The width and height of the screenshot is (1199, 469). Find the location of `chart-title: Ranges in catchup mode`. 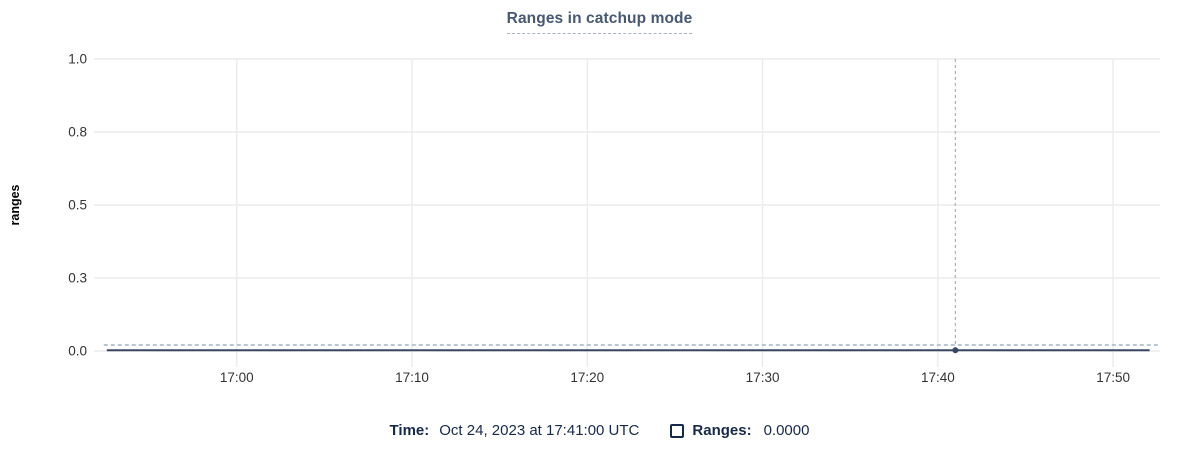

chart-title: Ranges in catchup mode is located at coordinates (599, 22).